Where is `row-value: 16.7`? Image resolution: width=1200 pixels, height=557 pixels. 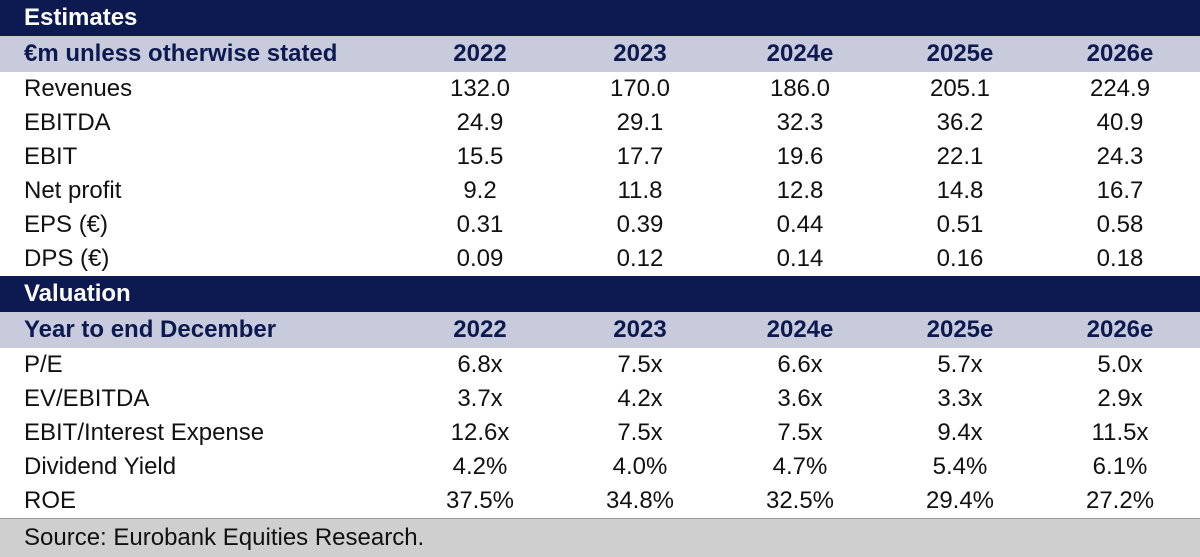 row-value: 16.7 is located at coordinates (1120, 191).